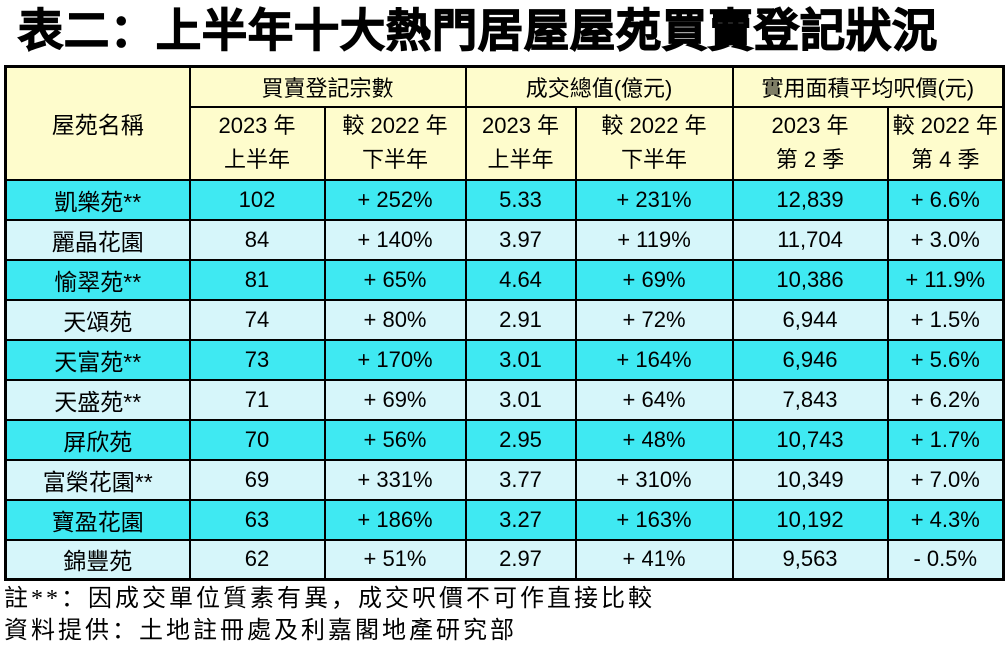 This screenshot has height=650, width=1006. I want to click on value-cell: 10,192, so click(810, 519).